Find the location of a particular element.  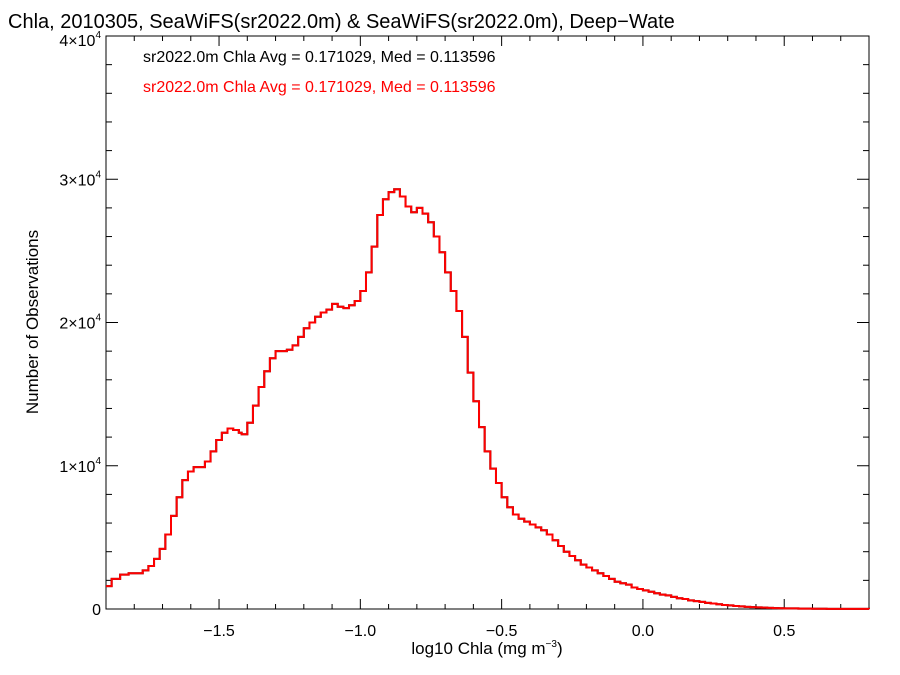

x-tick-label-1: −1.0 is located at coordinates (361, 631).